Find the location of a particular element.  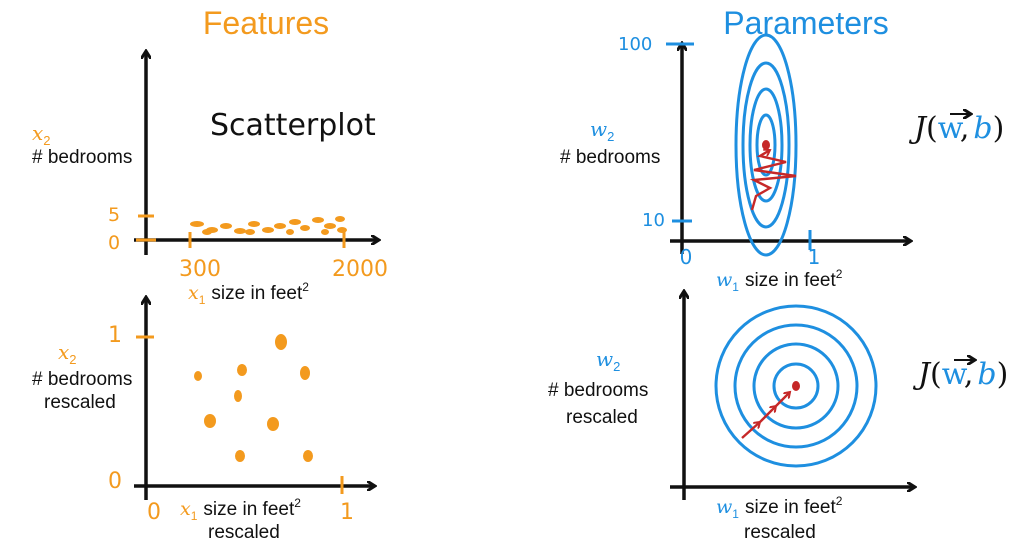

elliptical-cost-contours is located at coordinates (766, 145).